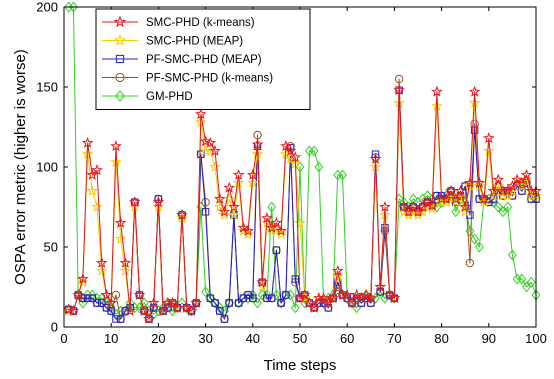  Describe the element at coordinates (20, 167) in the screenshot. I see `y-axis-label: OSPA error metric (higher is worse)` at that location.